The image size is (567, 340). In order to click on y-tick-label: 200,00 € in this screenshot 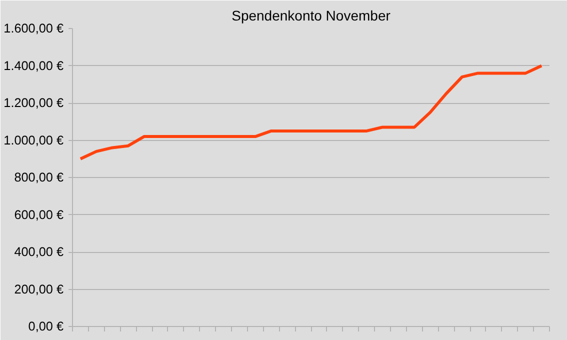, I will do `click(39, 289)`.